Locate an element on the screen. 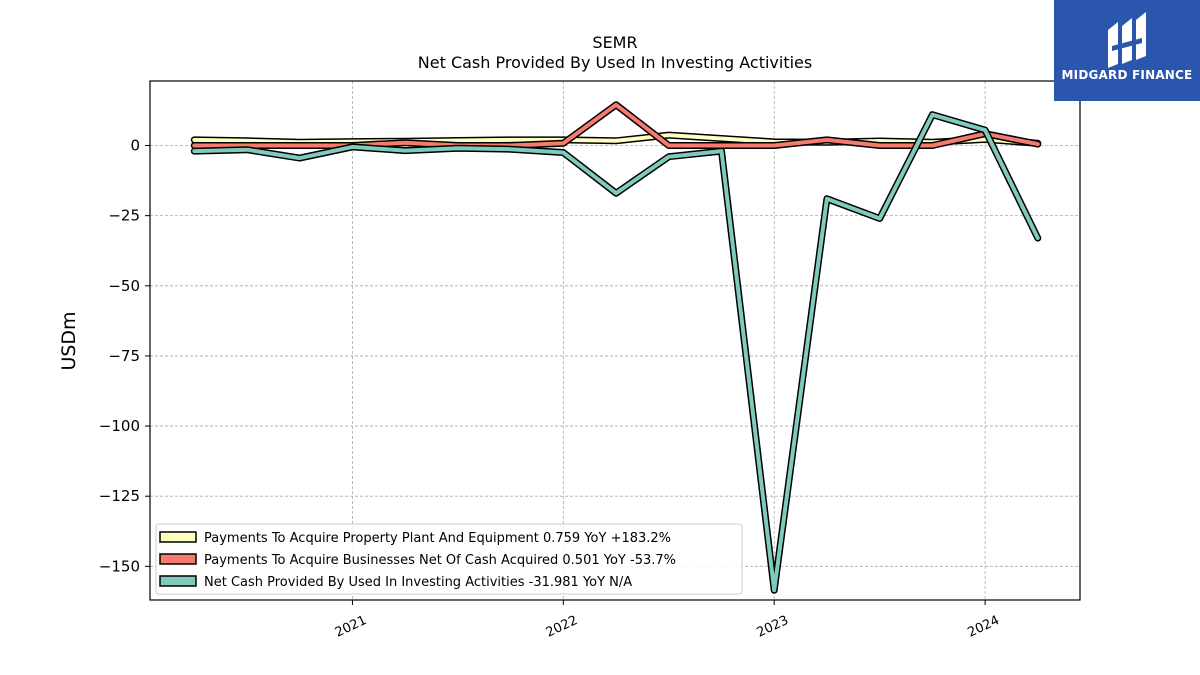 The width and height of the screenshot is (1200, 675). series-0-line is located at coordinates (616, 139).